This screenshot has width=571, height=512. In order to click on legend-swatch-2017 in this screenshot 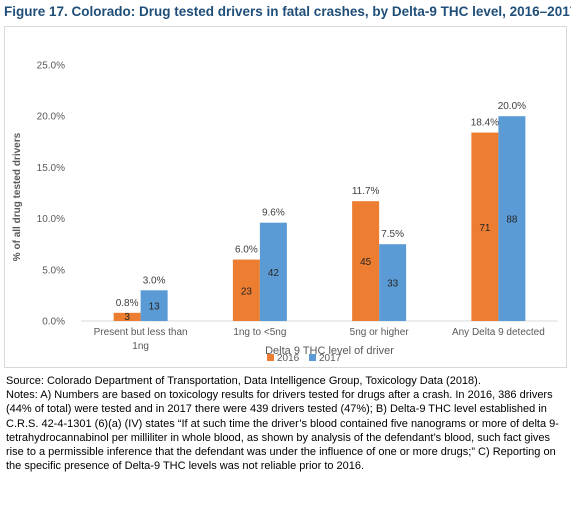, I will do `click(312, 357)`.